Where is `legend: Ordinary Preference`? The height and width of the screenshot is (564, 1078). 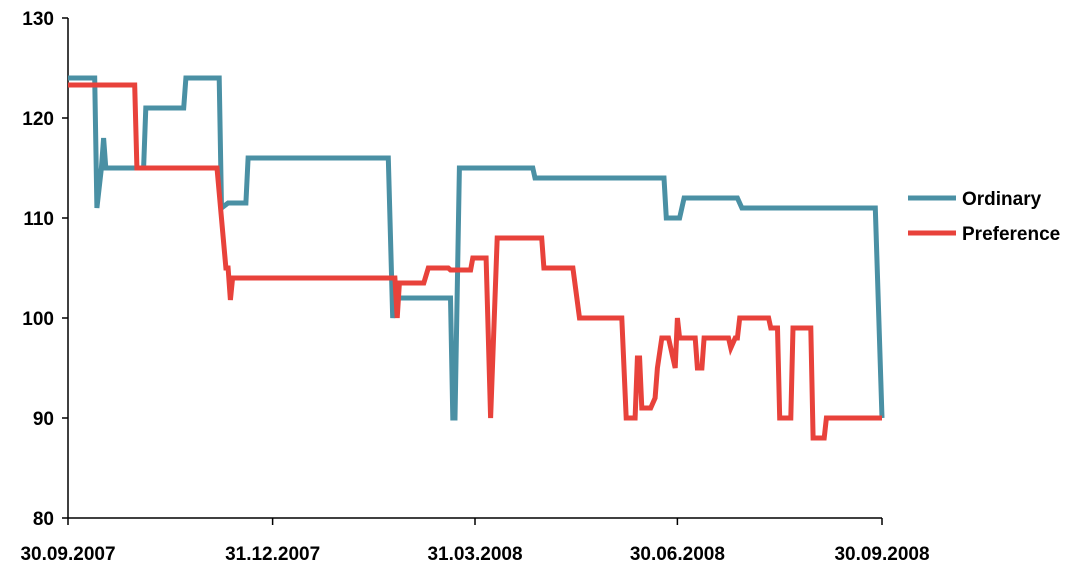
legend: Ordinary Preference is located at coordinates (984, 217).